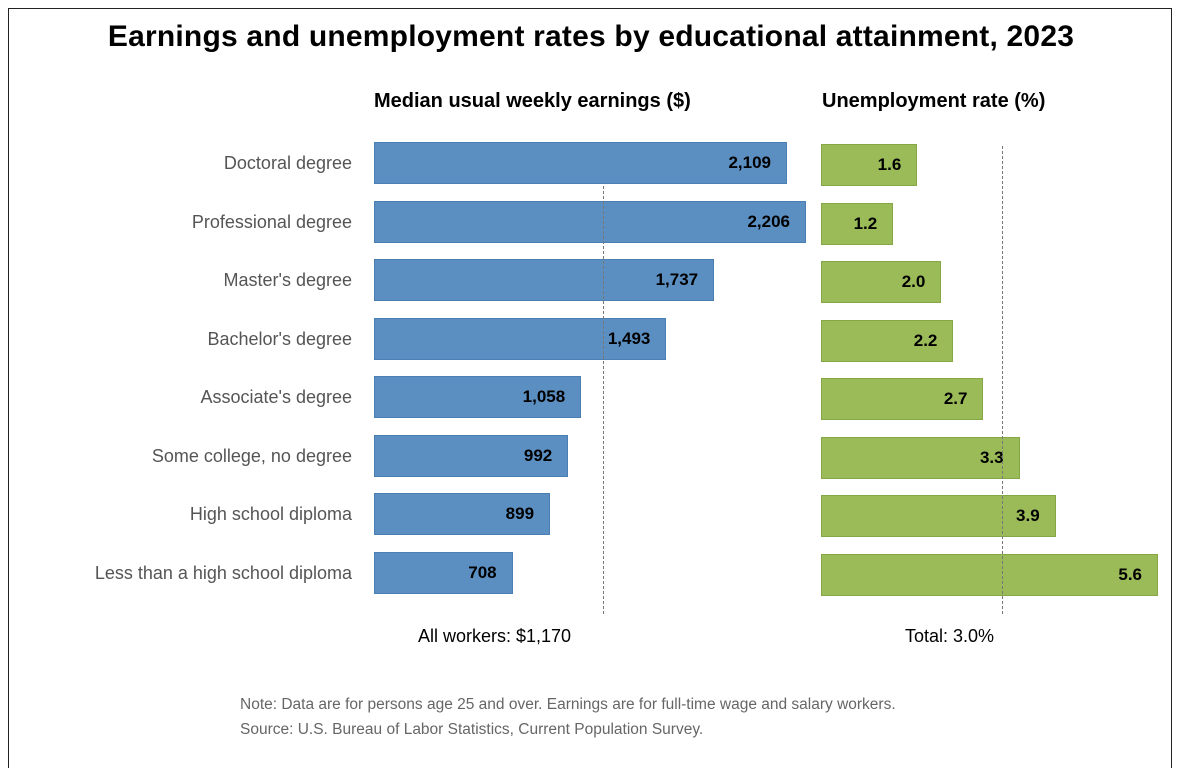 This screenshot has height=768, width=1182. Describe the element at coordinates (495, 636) in the screenshot. I see `earnings-reference-label: All workers: $1,170` at that location.